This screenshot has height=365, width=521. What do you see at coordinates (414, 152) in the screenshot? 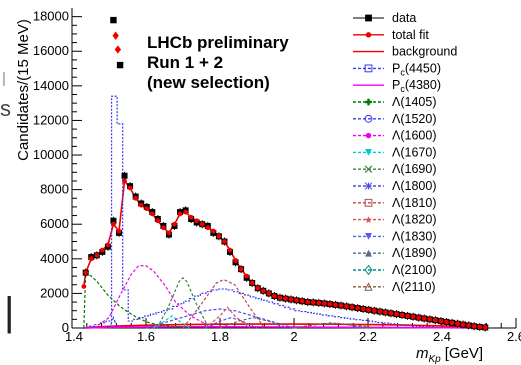
I see `legend-label: Λ(1670)` at bounding box center [414, 152].